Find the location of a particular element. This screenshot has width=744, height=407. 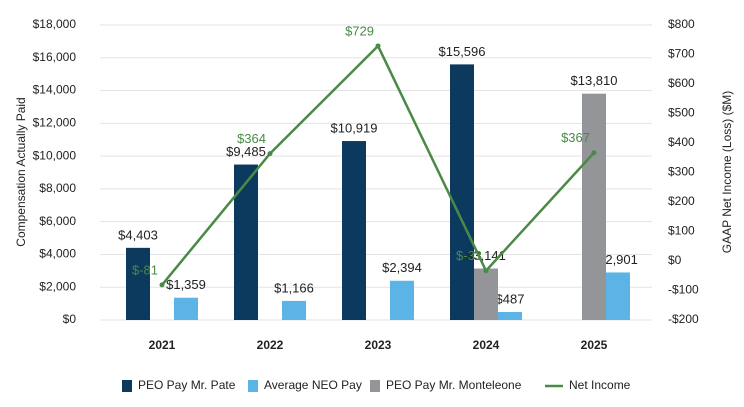

y2-tick-label: $0 is located at coordinates (675, 260).